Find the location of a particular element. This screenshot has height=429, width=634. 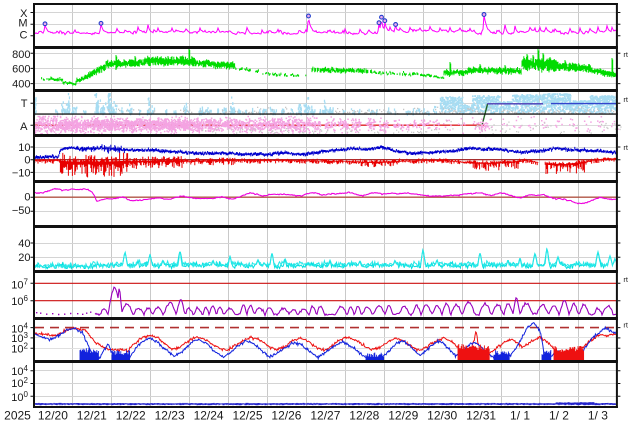

svg-text: 12/31 is located at coordinates (481, 416).